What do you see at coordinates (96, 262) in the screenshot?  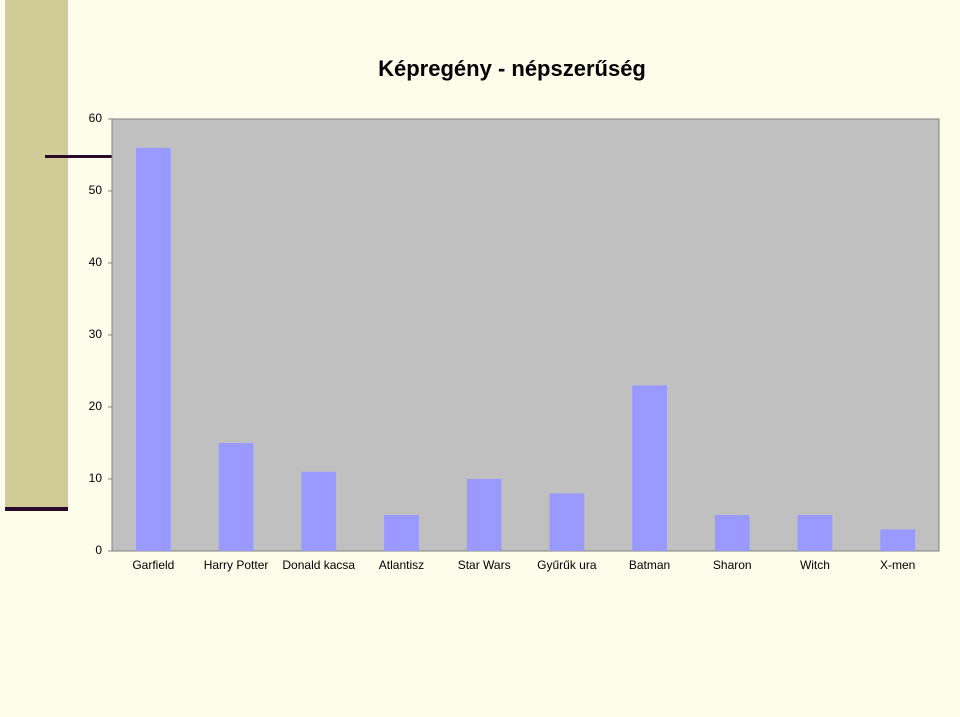 I see `y-tick-label: 40` at bounding box center [96, 262].